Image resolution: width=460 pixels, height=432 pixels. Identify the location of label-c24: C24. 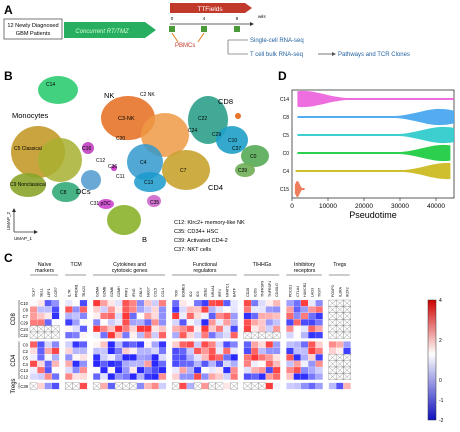
(192, 131).